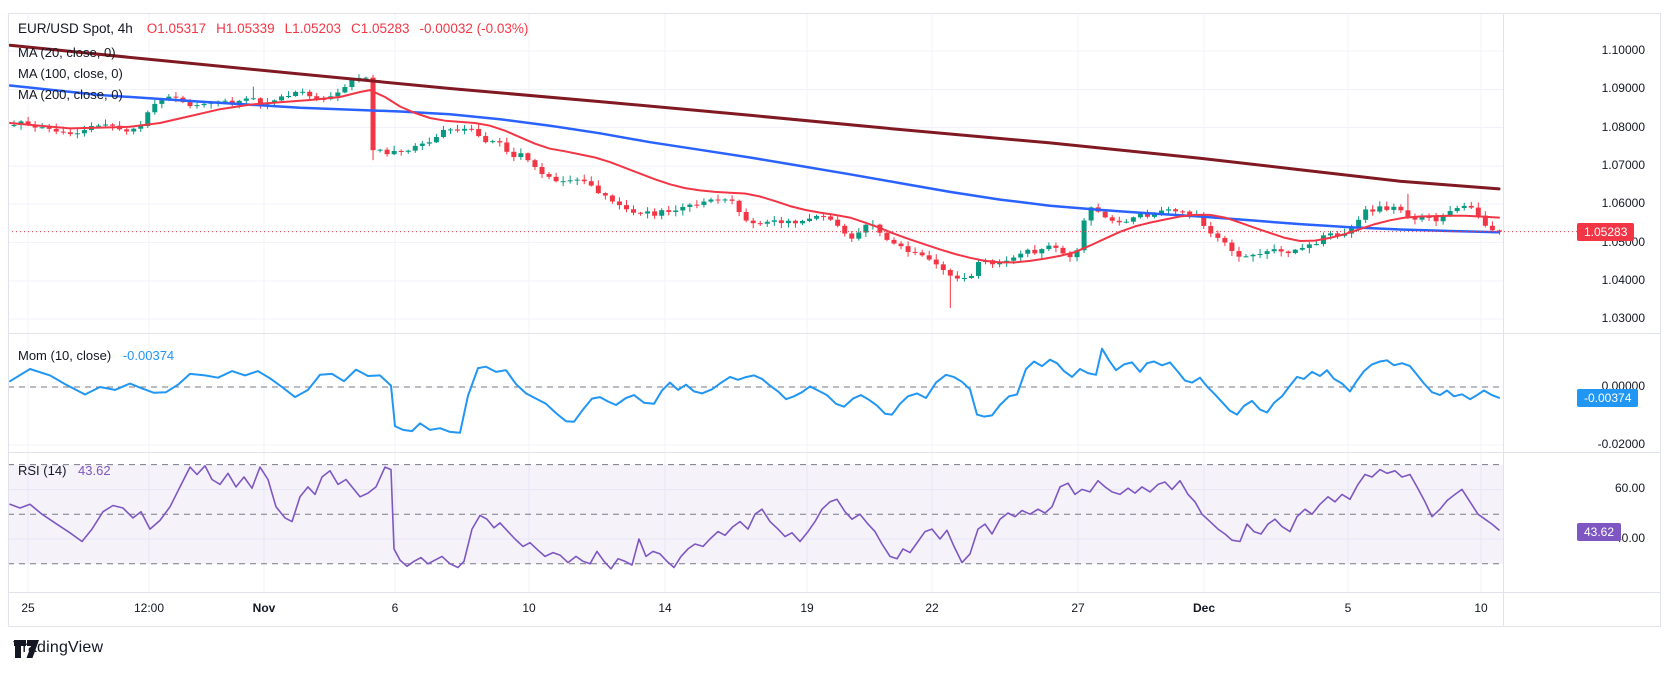 The image size is (1674, 674). I want to click on rsi-value-badge: 43.62, so click(1599, 532).